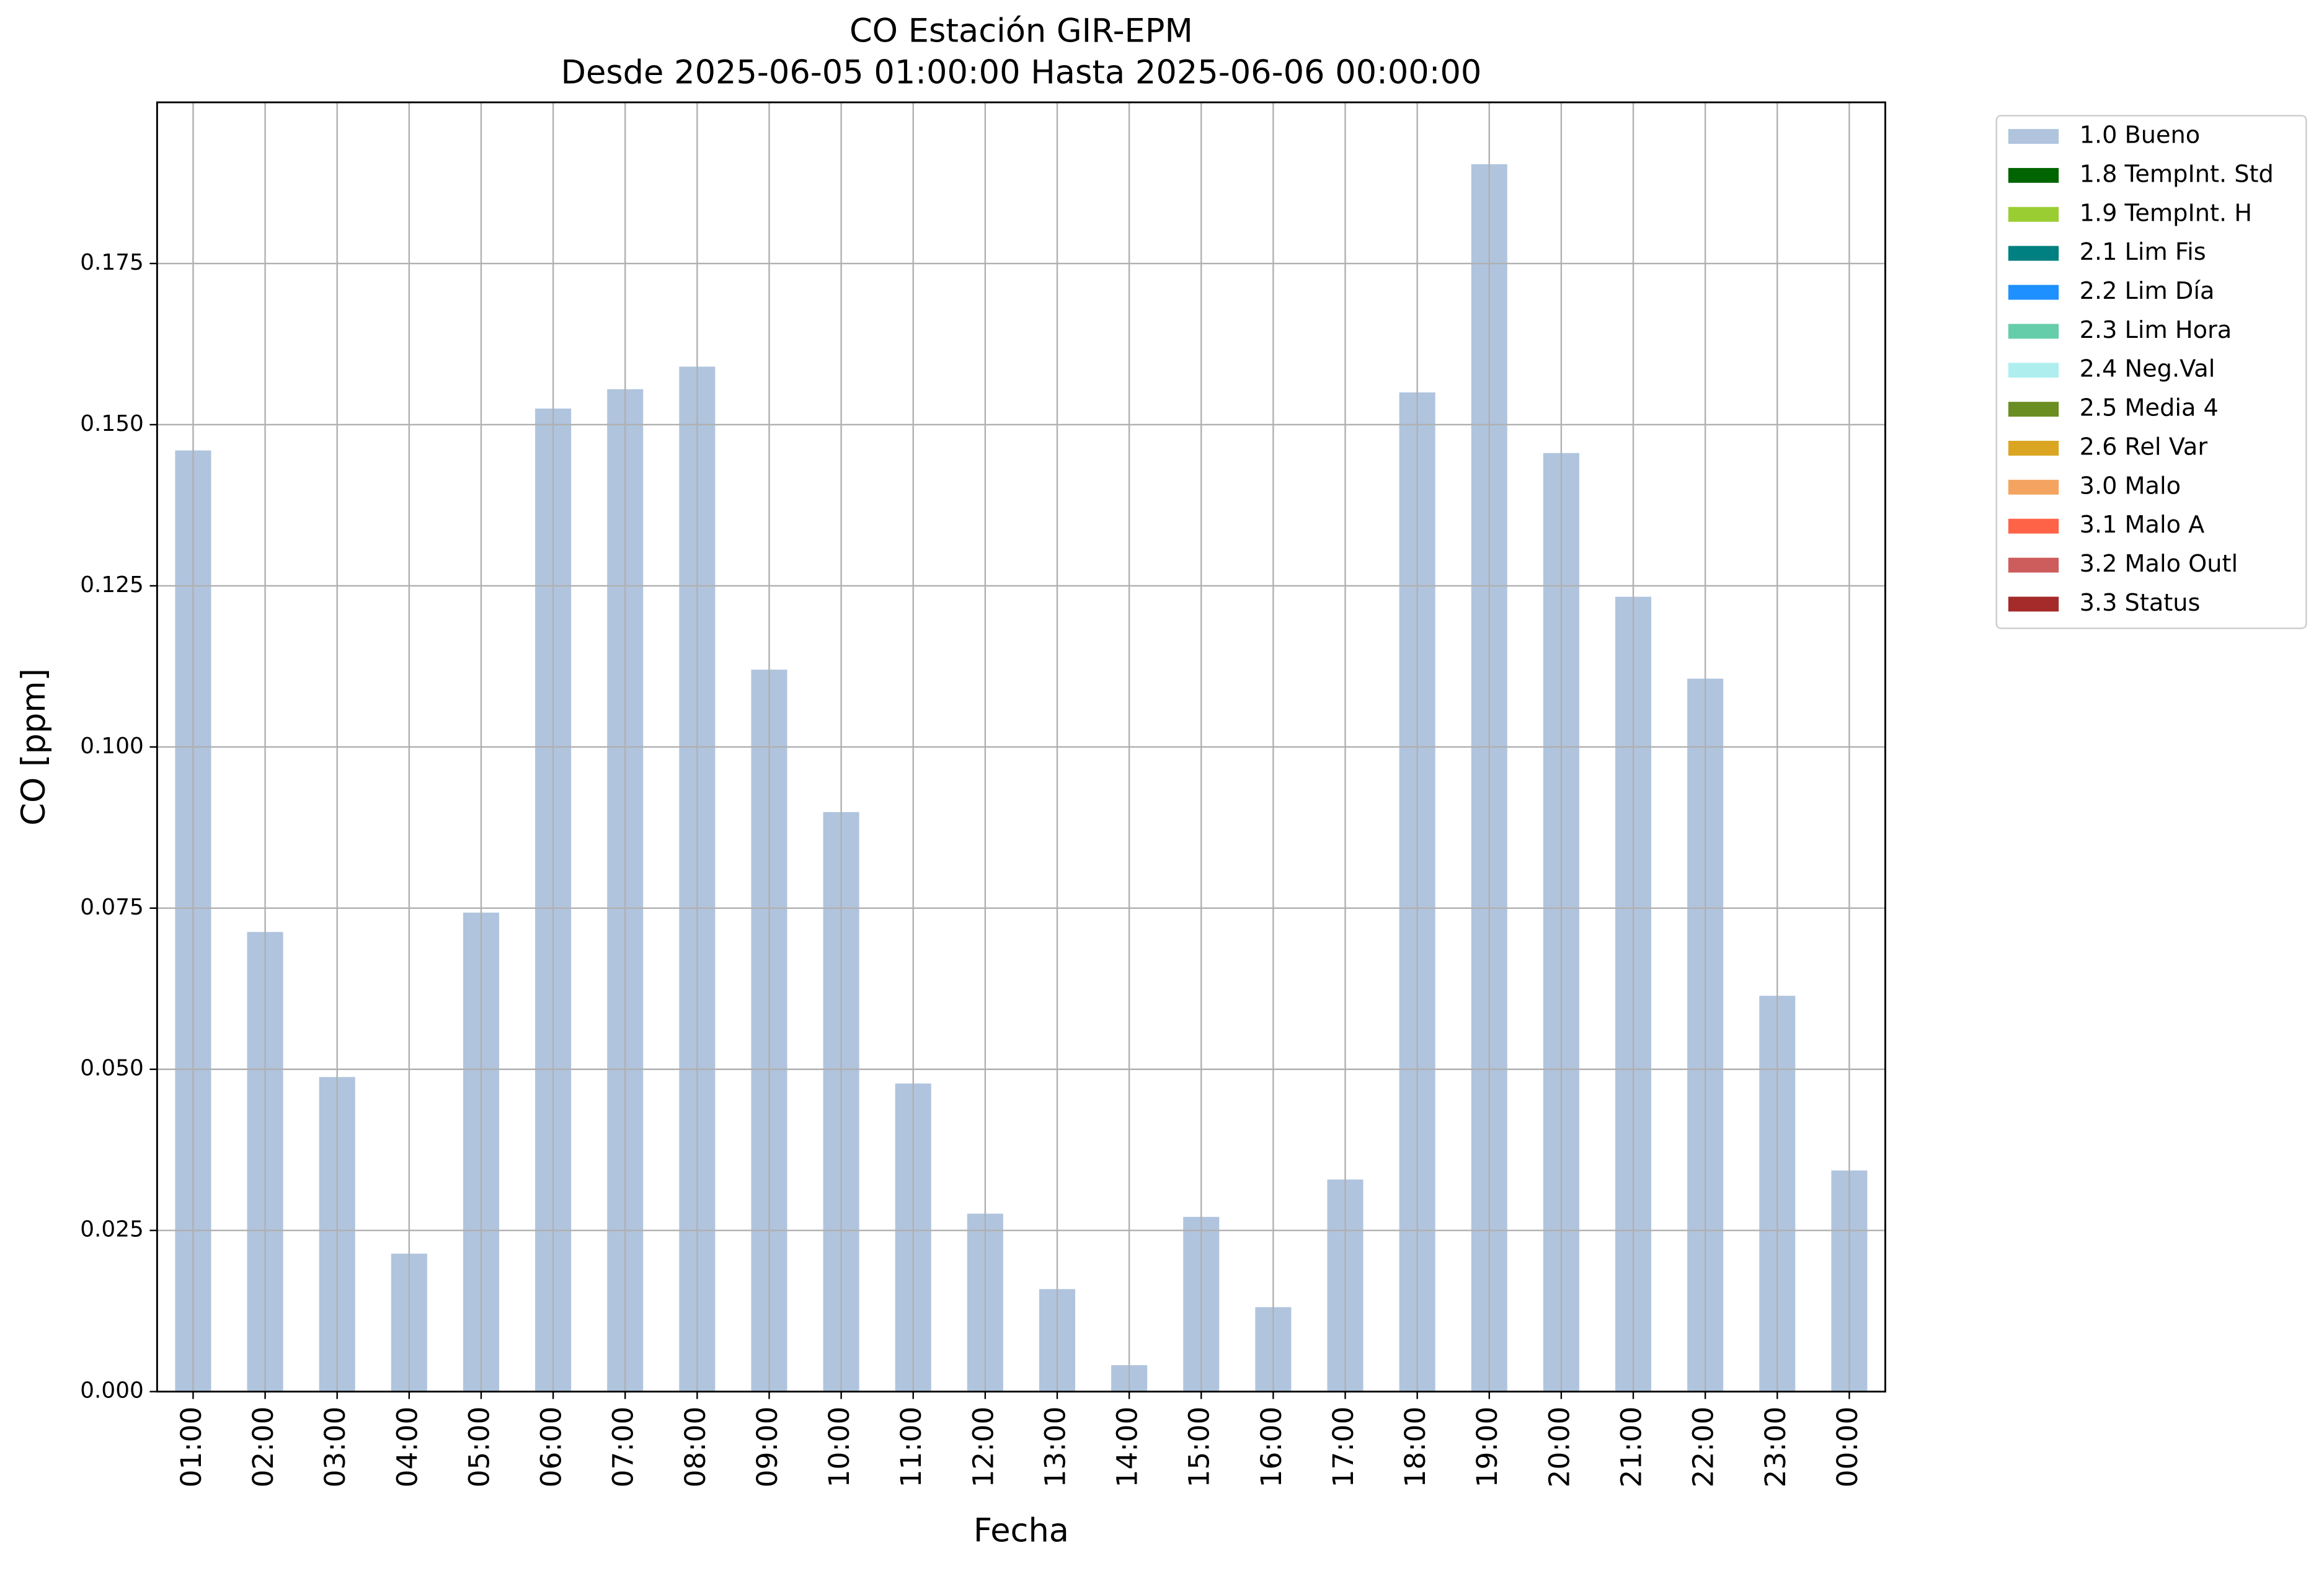  Describe the element at coordinates (768, 1447) in the screenshot. I see `x-tick-label: 09:00` at that location.